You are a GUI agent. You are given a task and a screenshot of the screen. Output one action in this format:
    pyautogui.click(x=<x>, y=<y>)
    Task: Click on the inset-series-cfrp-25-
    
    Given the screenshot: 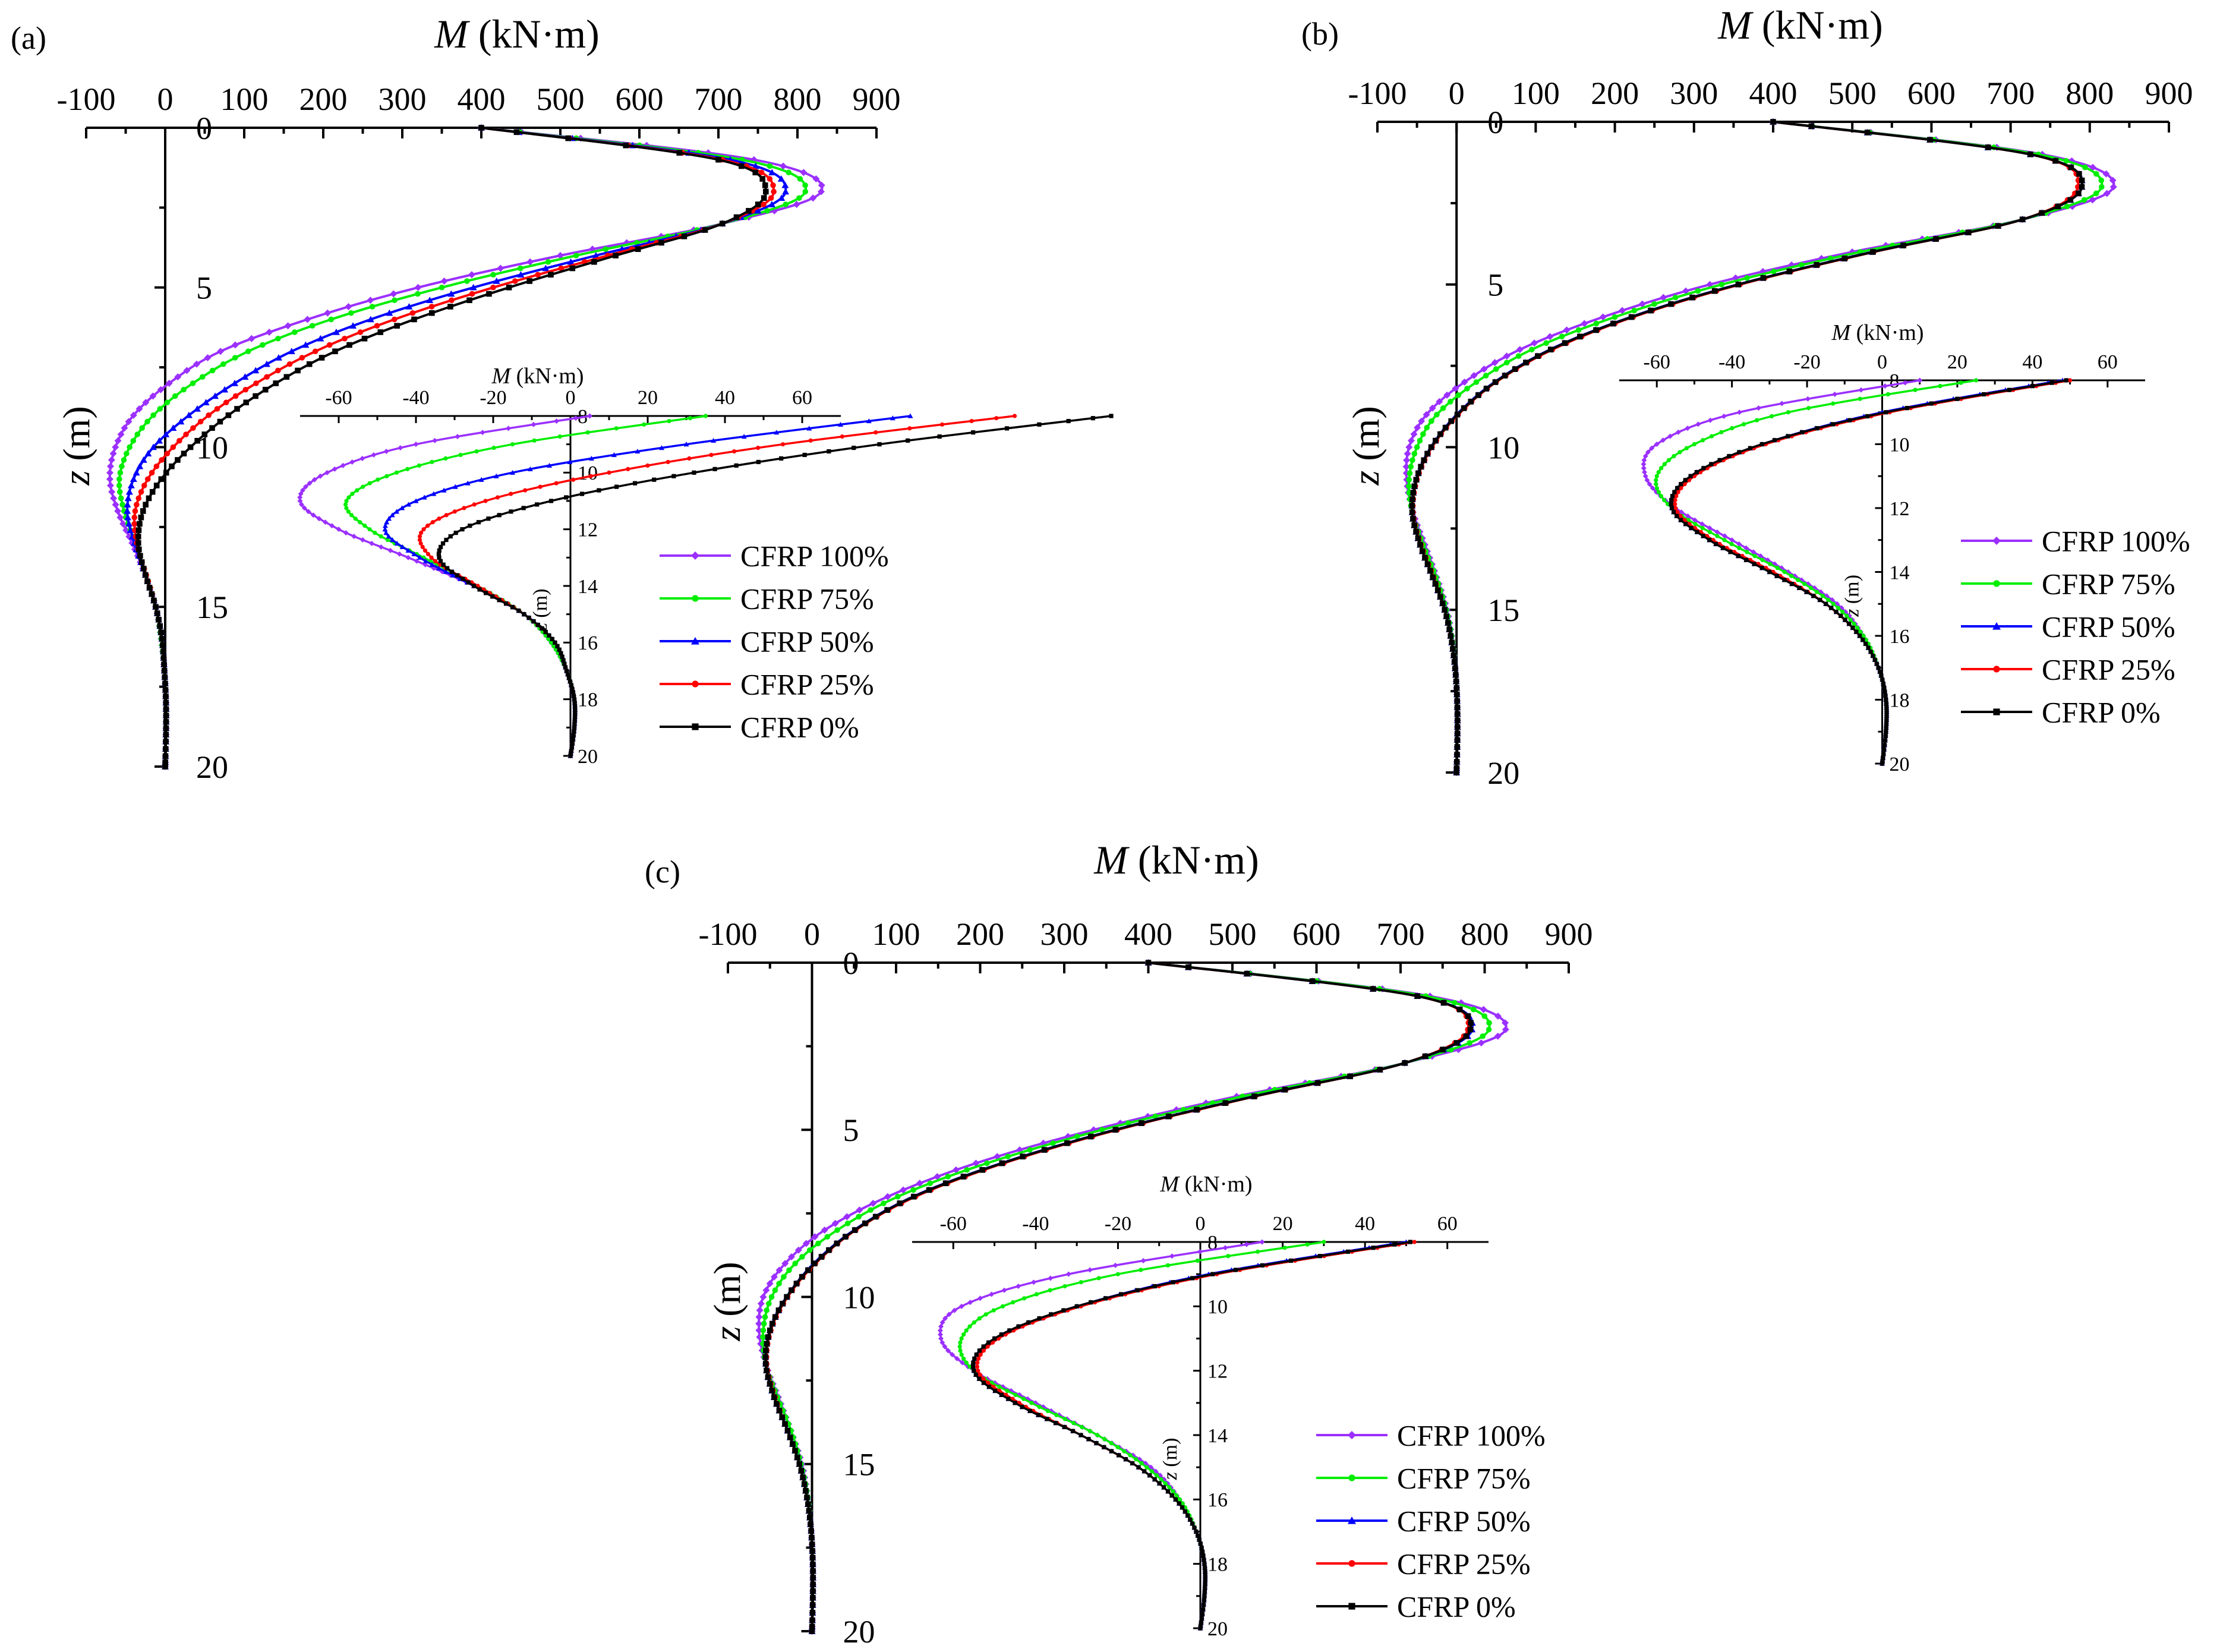 What is the action you would take?
    pyautogui.click(x=1873, y=572)
    